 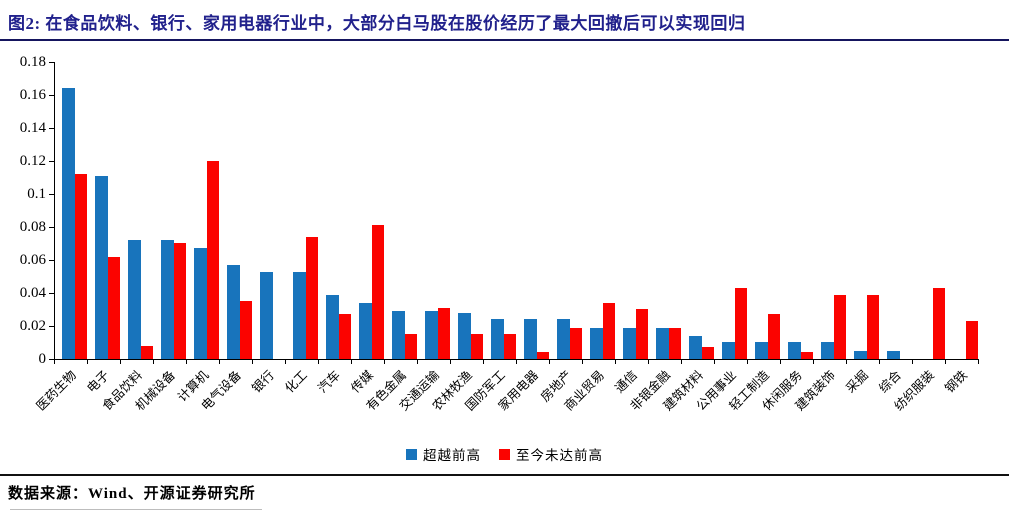 What do you see at coordinates (32, 227) in the screenshot?
I see `y-axis-tick-label: 0.08` at bounding box center [32, 227].